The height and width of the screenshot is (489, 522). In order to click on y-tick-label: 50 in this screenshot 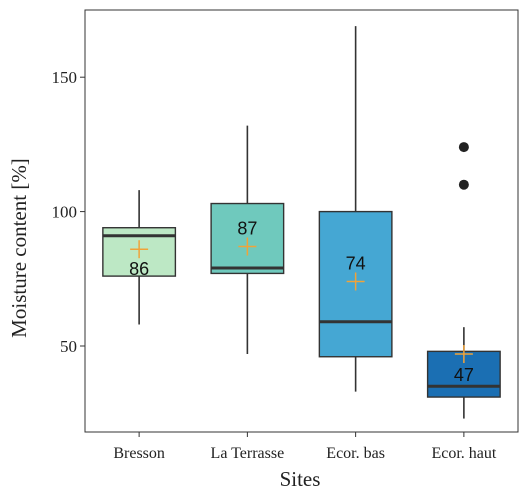, I will do `click(68, 346)`.